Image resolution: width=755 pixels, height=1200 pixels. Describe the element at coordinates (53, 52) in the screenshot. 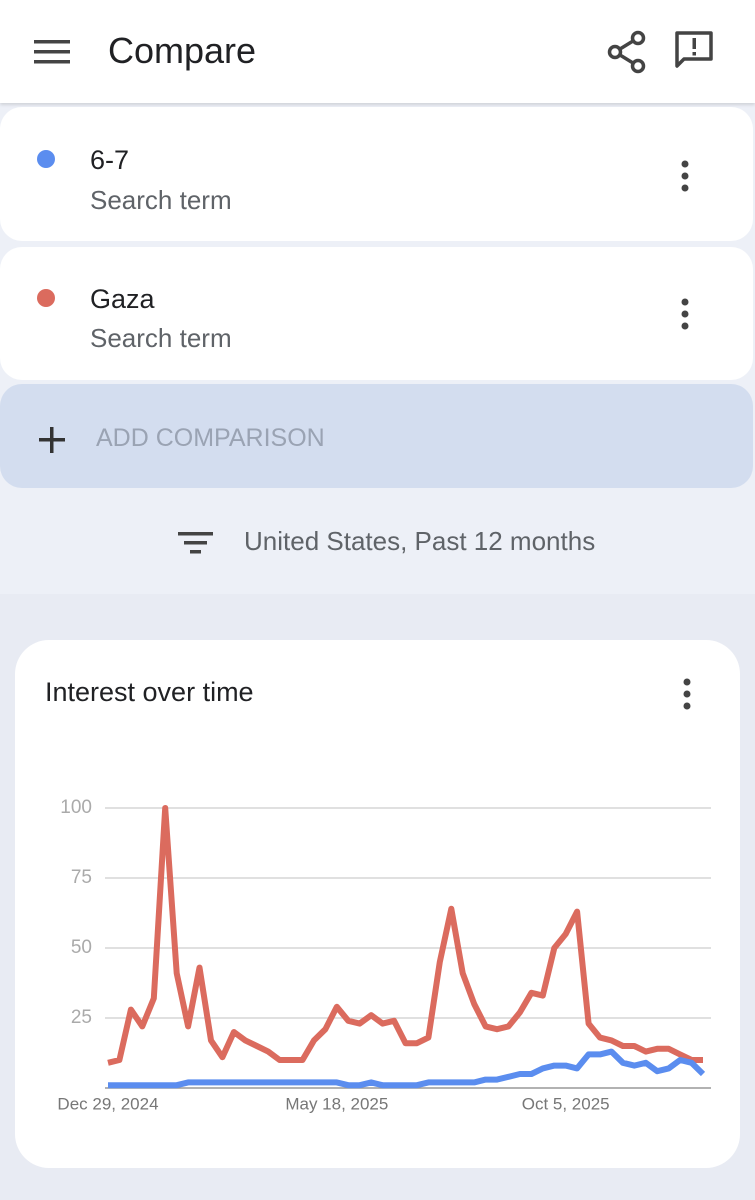

I see `menu-button` at that location.